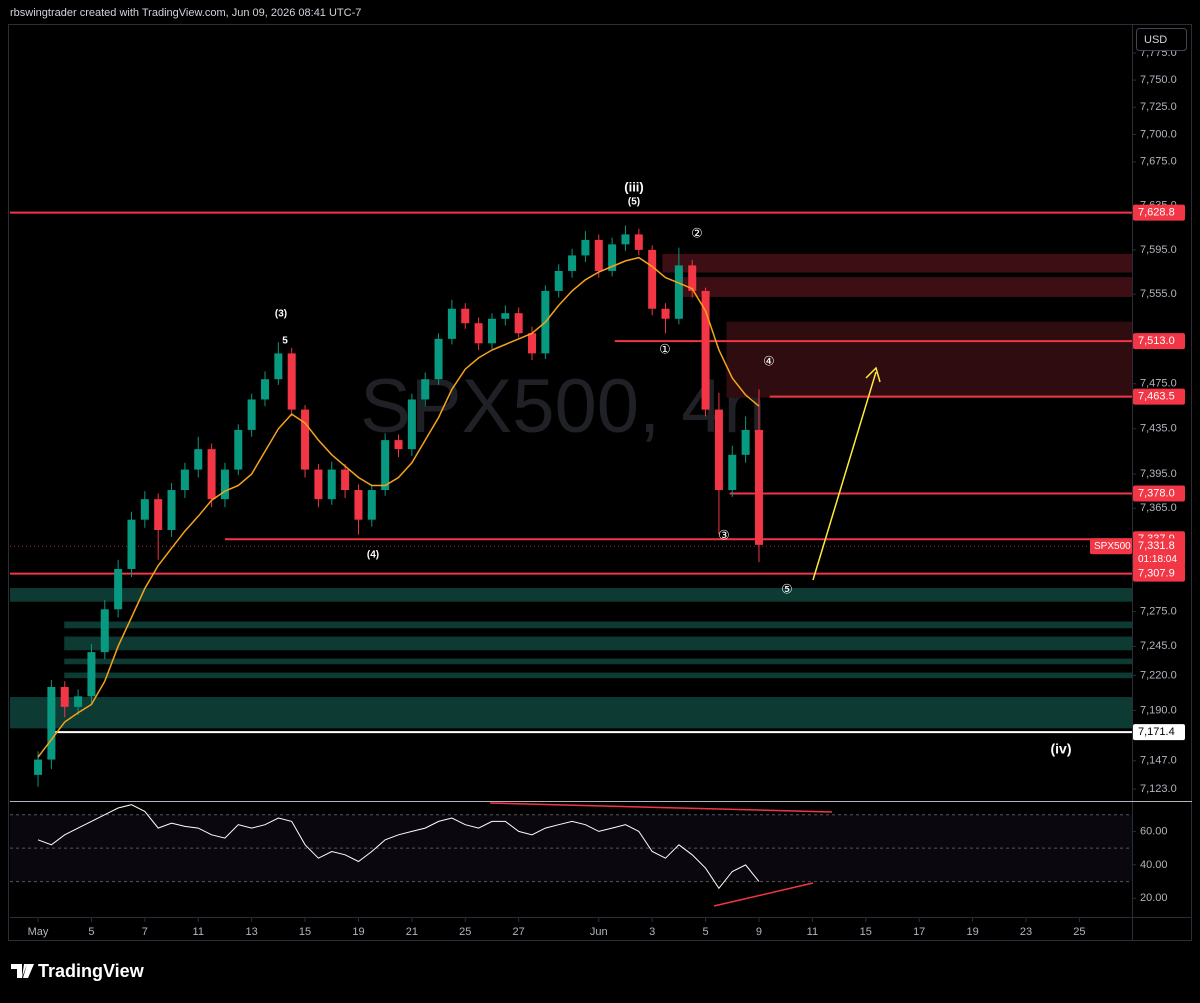 This screenshot has width=1200, height=1003. I want to click on wave-label: ③, so click(724, 536).